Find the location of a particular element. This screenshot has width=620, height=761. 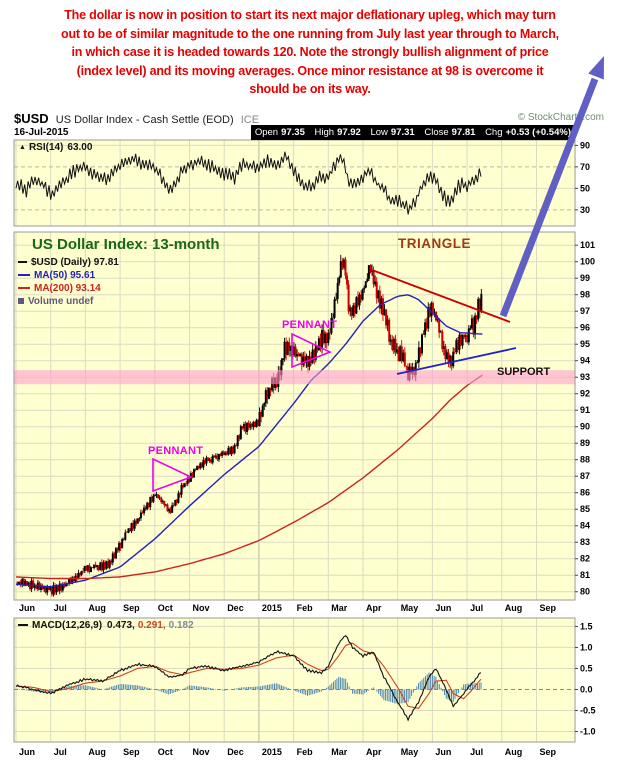

date-label: 16-Jul-2015 is located at coordinates (41, 132).